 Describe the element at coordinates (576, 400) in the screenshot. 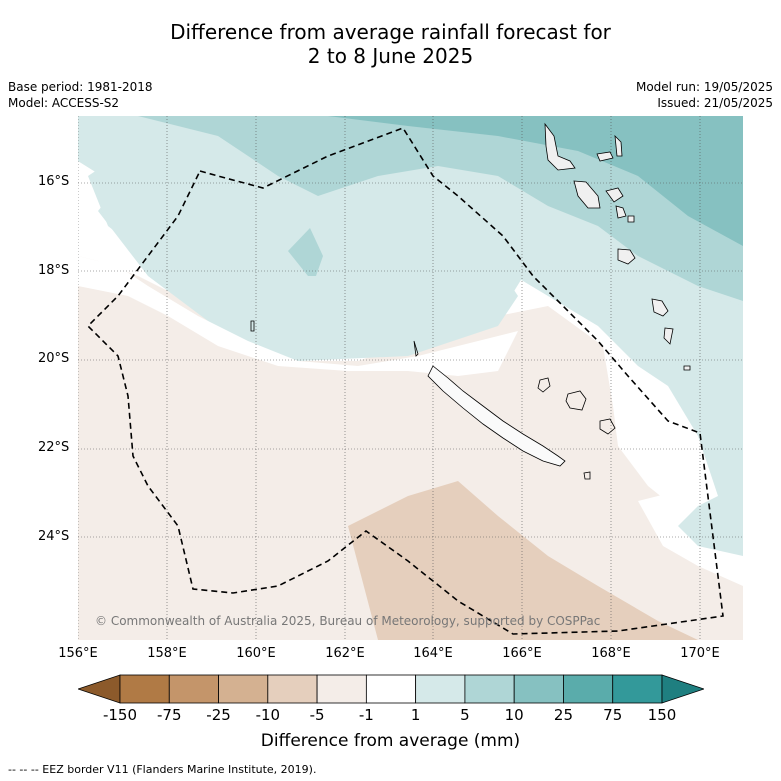

I see `loyalty-island-lifou` at that location.